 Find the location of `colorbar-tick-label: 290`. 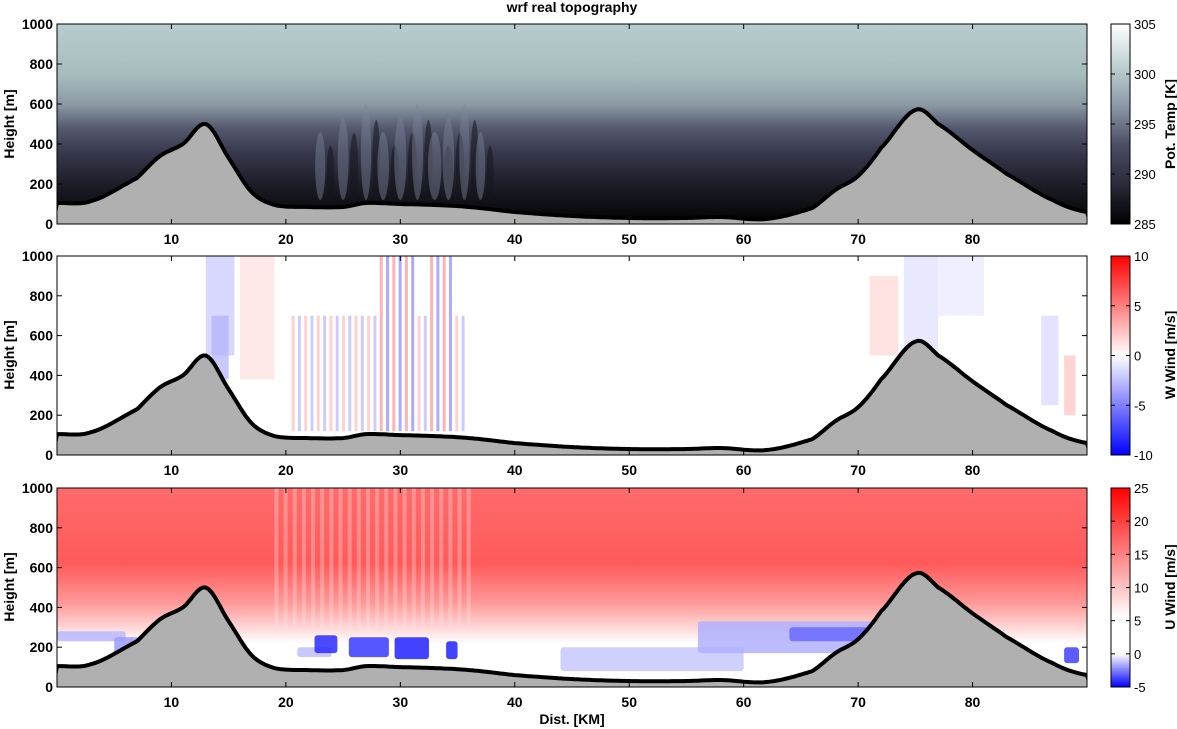

colorbar-tick-label: 290 is located at coordinates (1145, 174).